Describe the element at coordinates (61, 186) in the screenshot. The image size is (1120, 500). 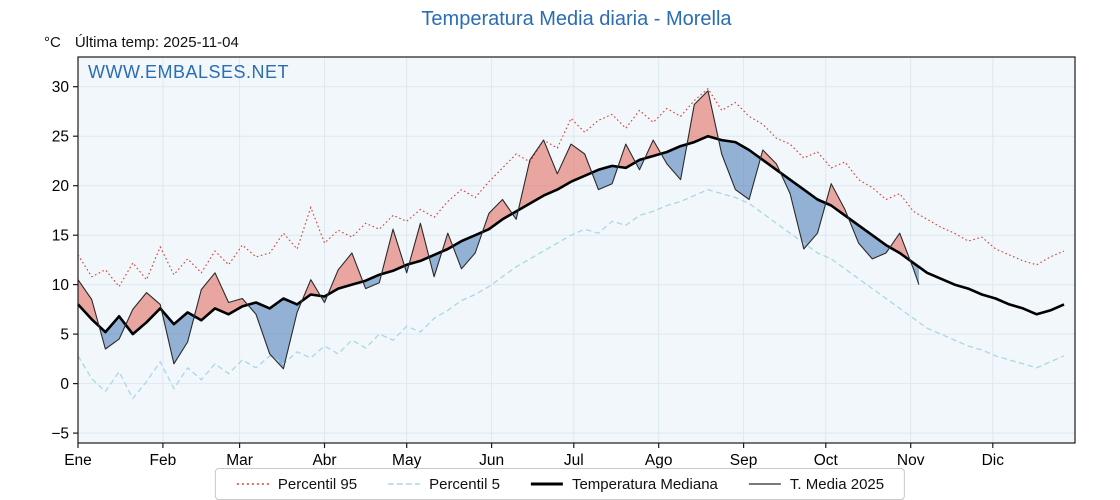
I see `svg-text: 20` at that location.